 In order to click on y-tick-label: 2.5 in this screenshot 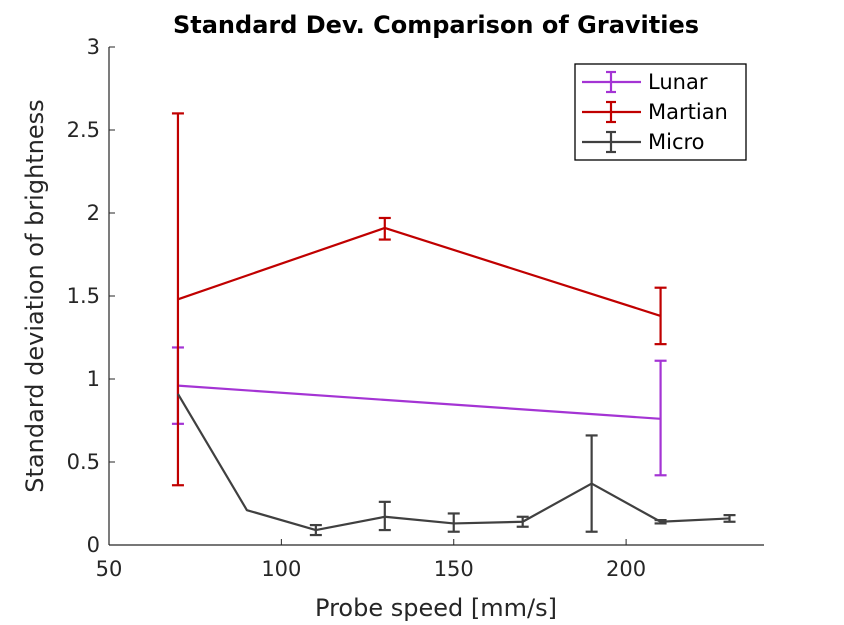, I will do `click(83, 130)`.